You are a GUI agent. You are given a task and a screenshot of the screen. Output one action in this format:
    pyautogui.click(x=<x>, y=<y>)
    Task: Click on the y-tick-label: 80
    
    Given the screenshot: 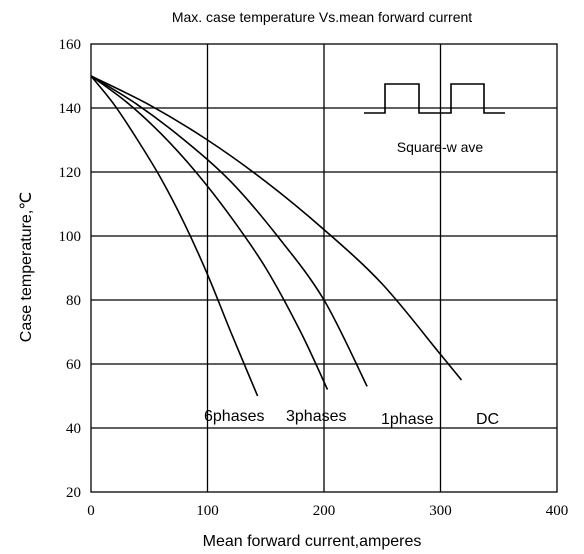 What is the action you would take?
    pyautogui.click(x=73, y=301)
    